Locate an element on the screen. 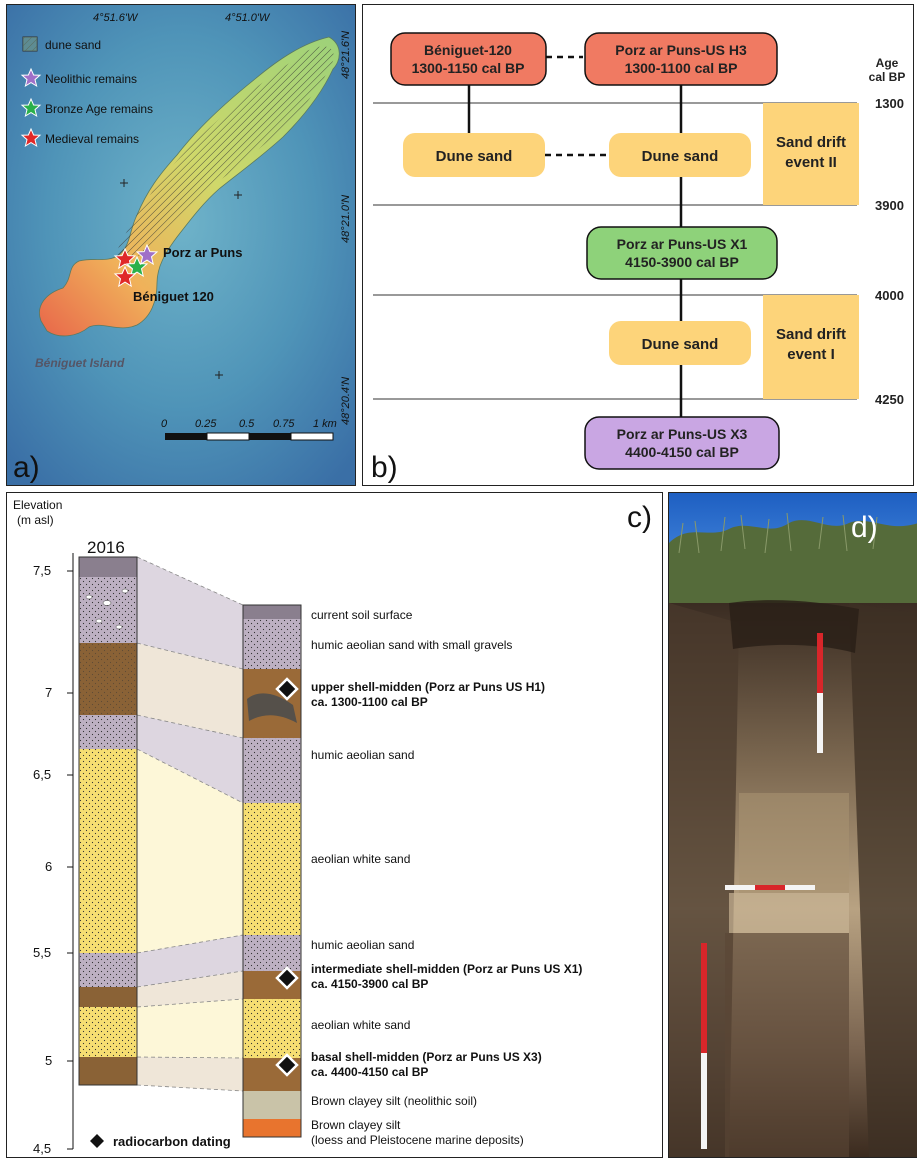  bronze-age-star-icon is located at coordinates (31, 107).